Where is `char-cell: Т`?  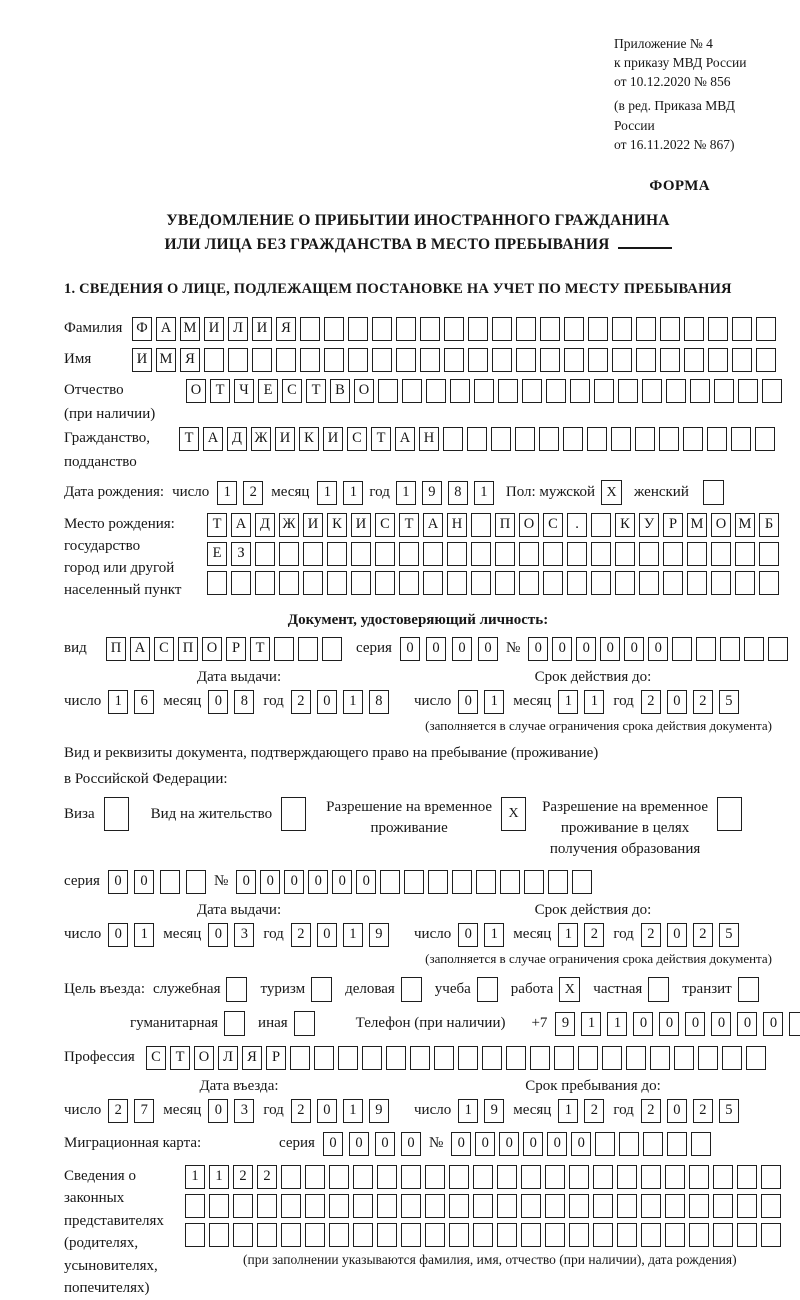
char-cell: Т is located at coordinates (217, 524).